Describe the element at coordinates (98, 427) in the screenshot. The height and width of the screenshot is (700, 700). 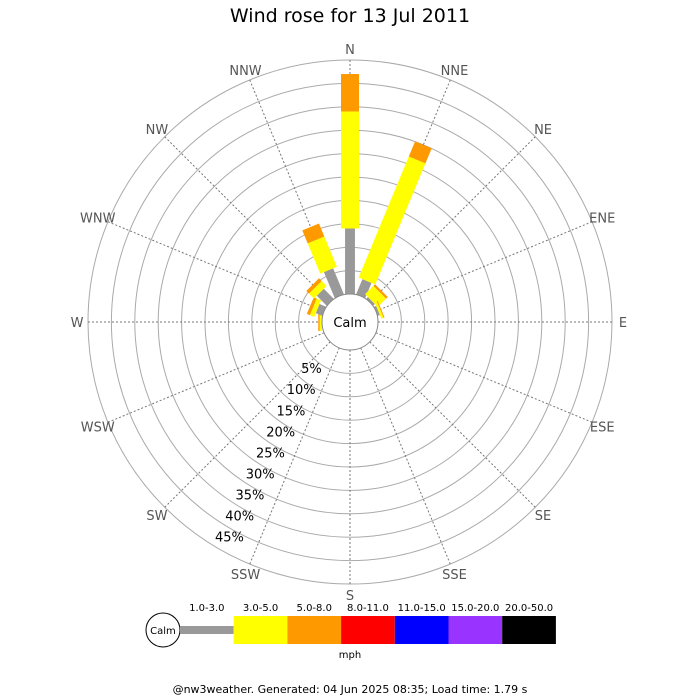
I see `direction-label-wsw: WSW` at that location.